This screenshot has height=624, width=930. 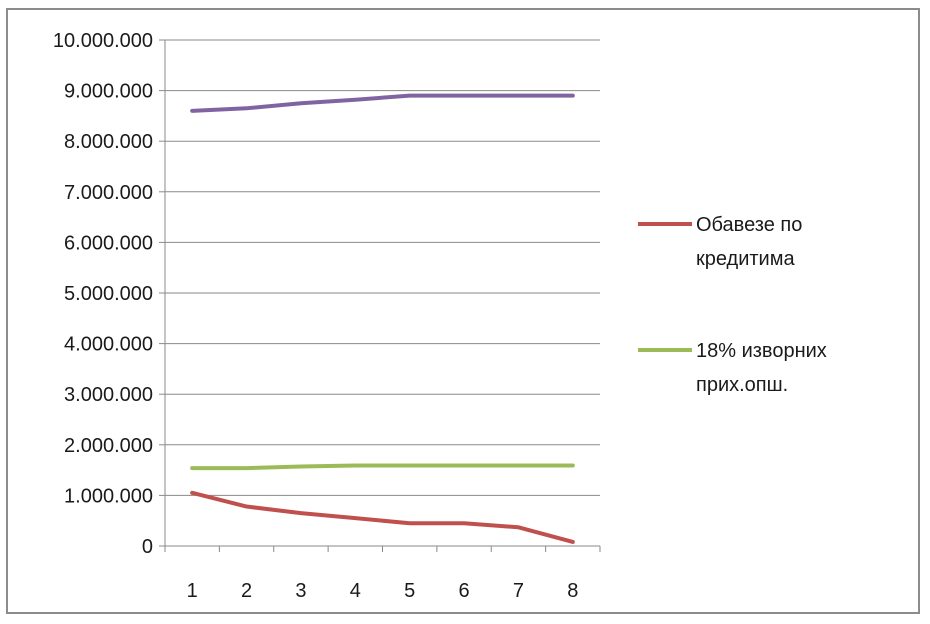 What do you see at coordinates (108, 294) in the screenshot?
I see `y-tick-label: 5.000.000` at bounding box center [108, 294].